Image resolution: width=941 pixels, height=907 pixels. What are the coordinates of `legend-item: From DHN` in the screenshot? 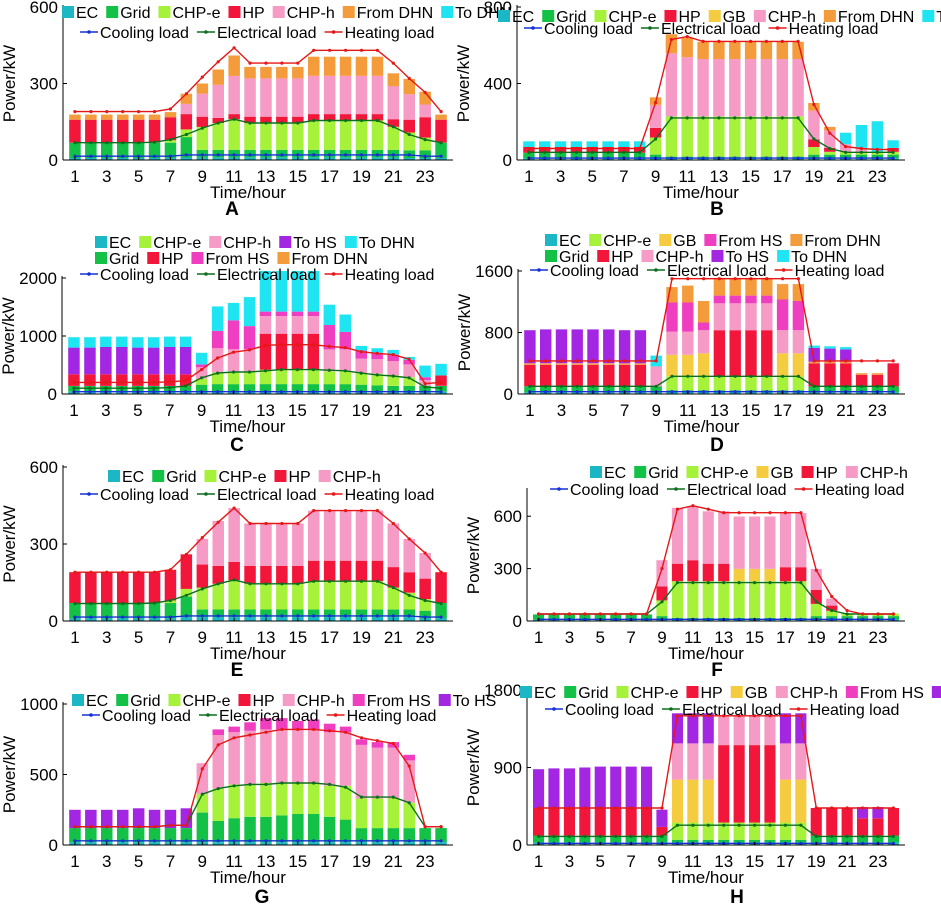 It's located at (387, 13).